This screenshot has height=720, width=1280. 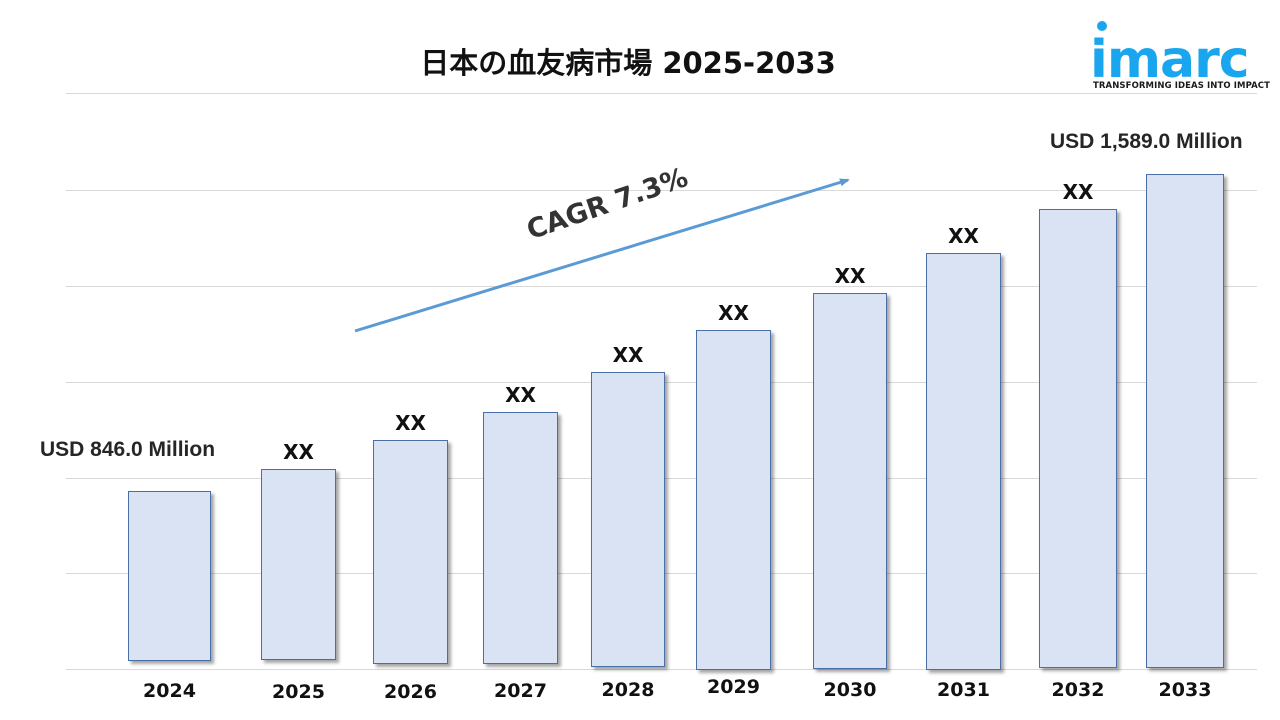 I want to click on bar-2025, so click(x=298, y=564).